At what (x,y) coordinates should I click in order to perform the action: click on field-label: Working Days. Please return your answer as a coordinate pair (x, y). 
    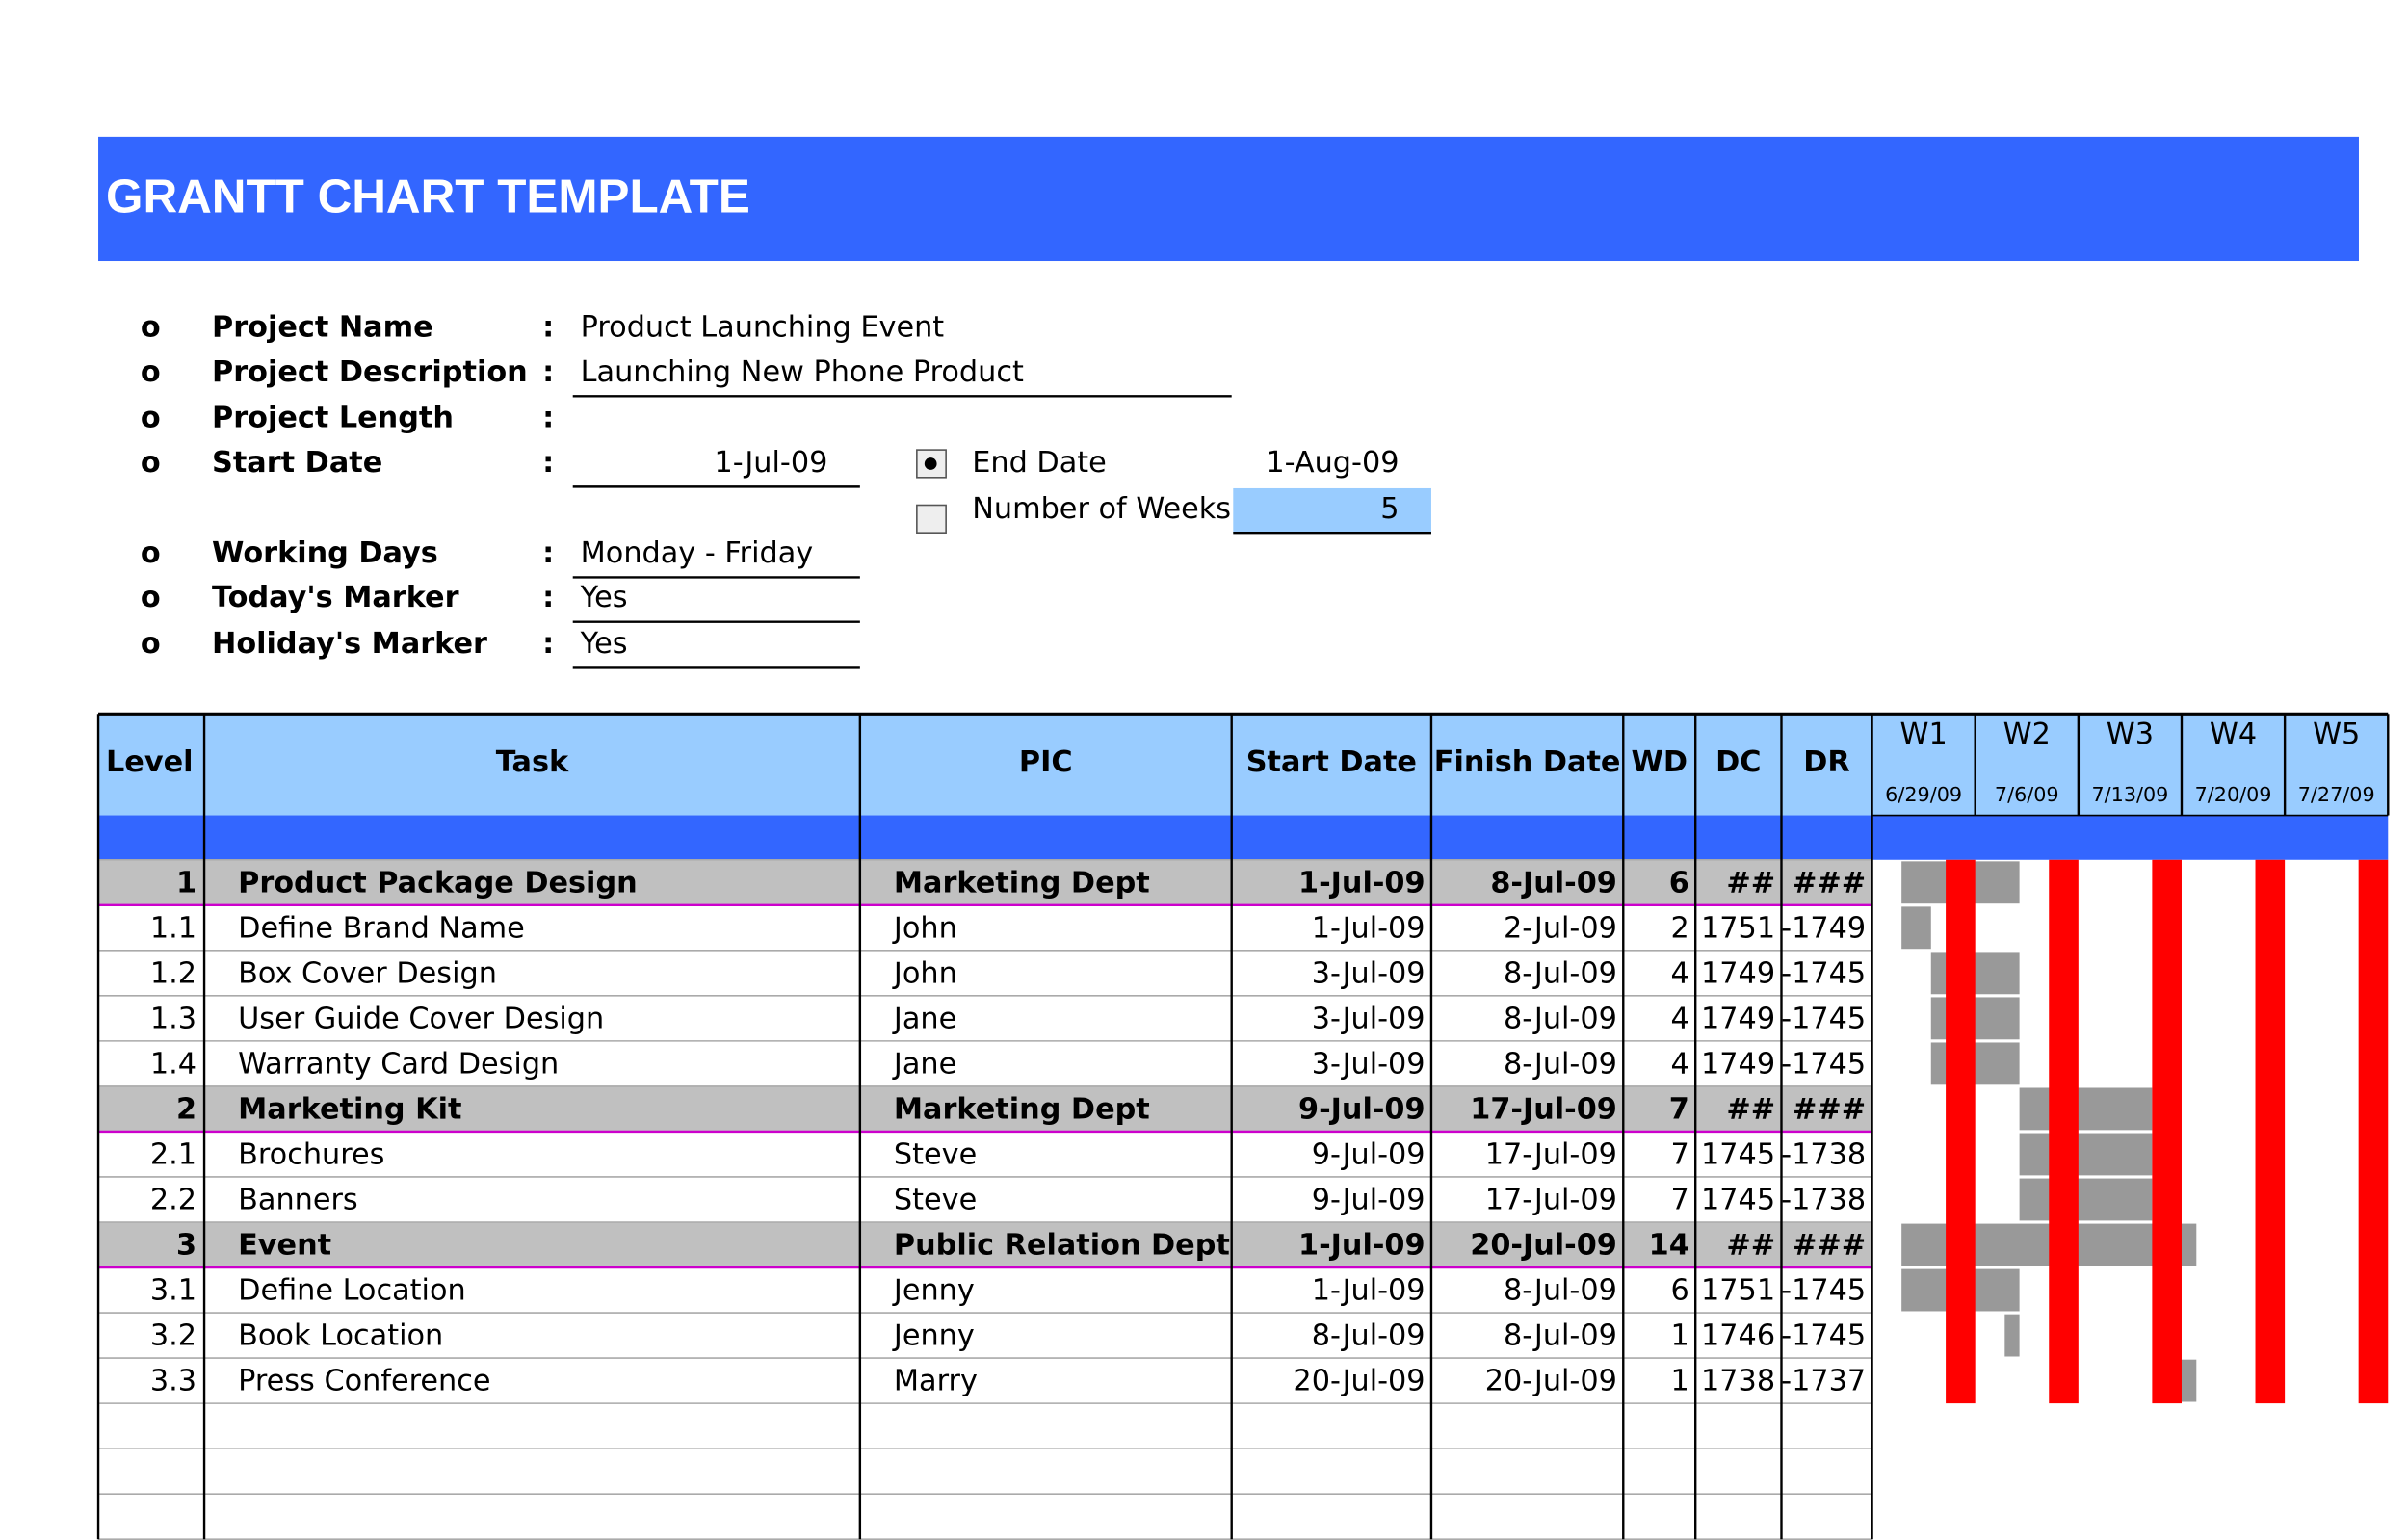
    Looking at the image, I should click on (325, 553).